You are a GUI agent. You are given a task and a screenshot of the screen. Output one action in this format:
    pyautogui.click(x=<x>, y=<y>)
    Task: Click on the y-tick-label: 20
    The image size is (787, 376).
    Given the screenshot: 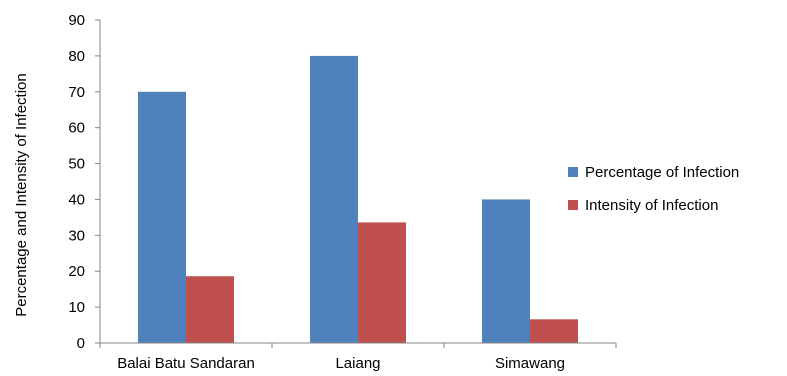 What is the action you would take?
    pyautogui.click(x=76, y=271)
    